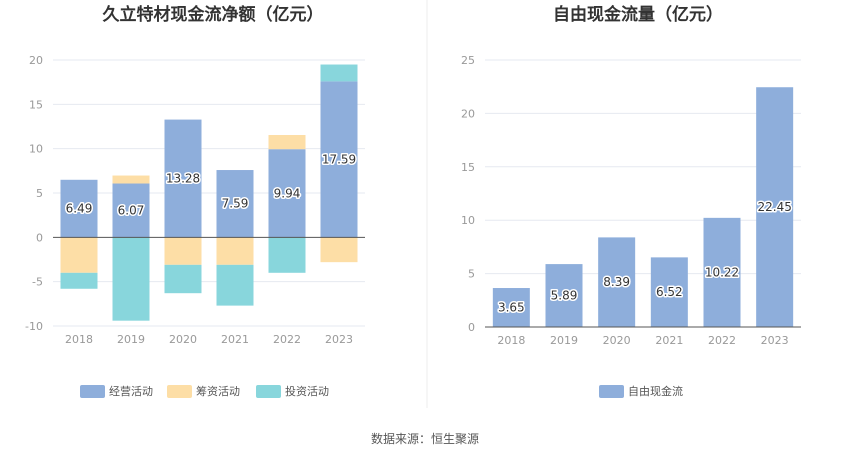 The height and width of the screenshot is (459, 850). I want to click on data-label: 10.22, so click(722, 272).